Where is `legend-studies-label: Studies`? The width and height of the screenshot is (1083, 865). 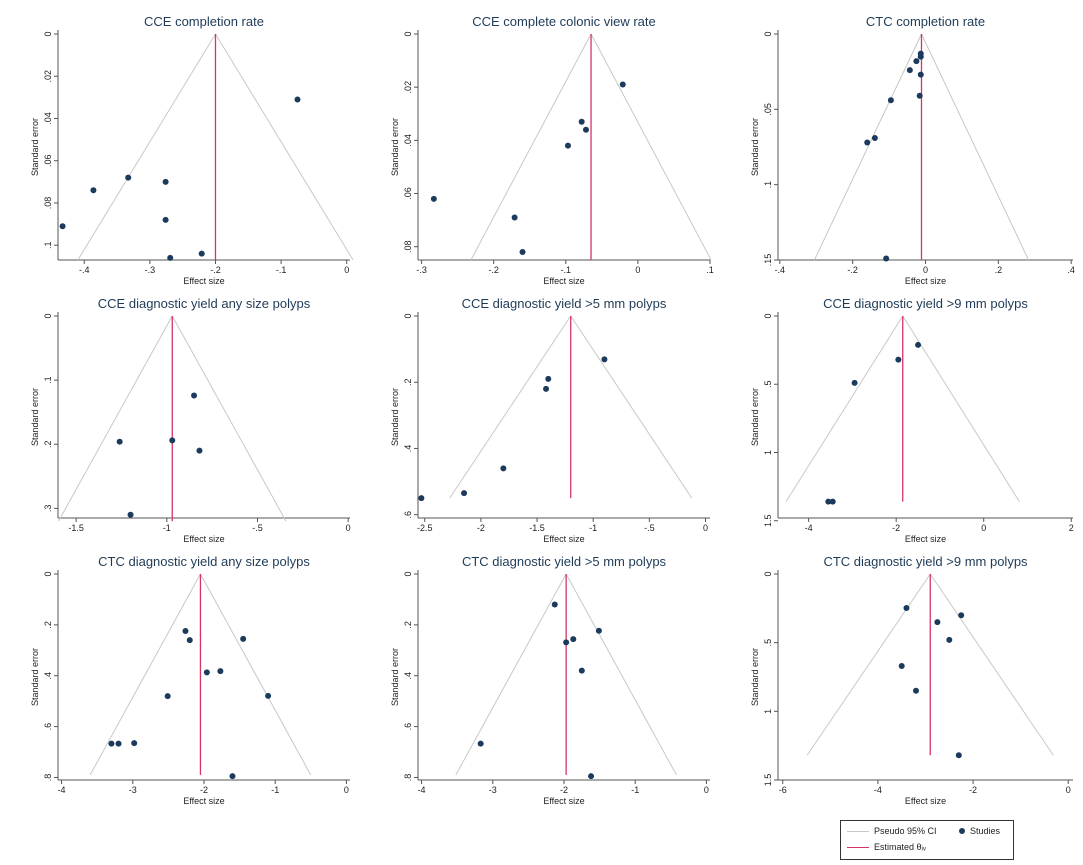 legend-studies-label: Studies is located at coordinates (985, 831).